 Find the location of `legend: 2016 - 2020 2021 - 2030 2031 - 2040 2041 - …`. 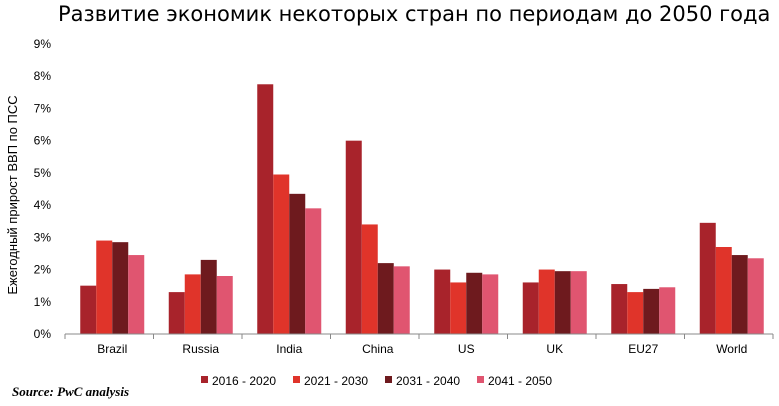

legend: 2016 - 2020 2021 - 2030 2031 - 2040 2041 - … is located at coordinates (376, 381).